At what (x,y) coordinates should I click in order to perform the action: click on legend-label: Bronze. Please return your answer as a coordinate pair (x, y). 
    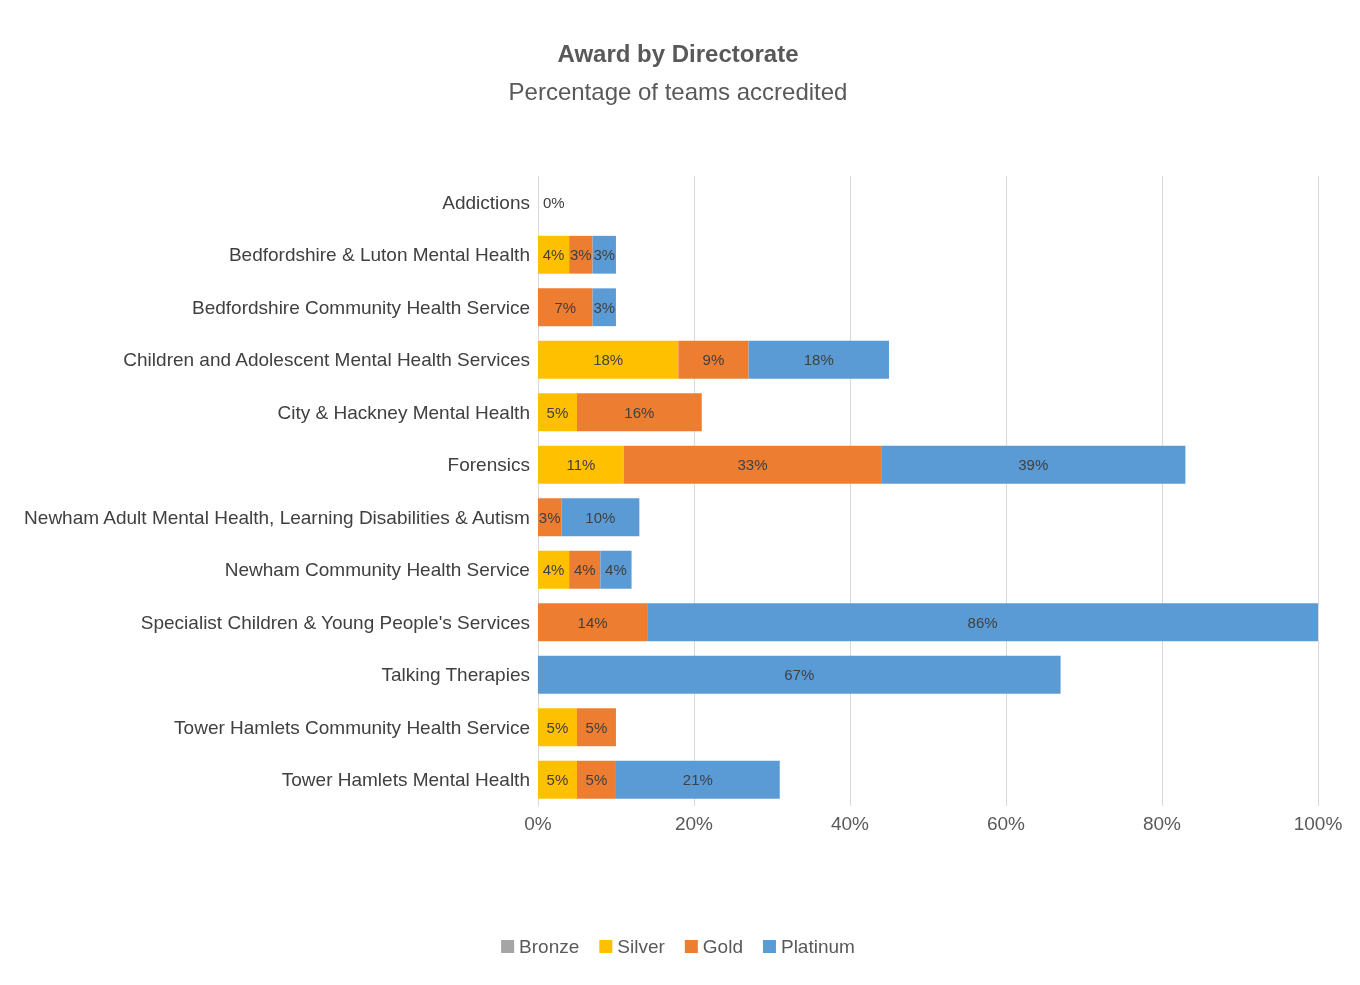
    Looking at the image, I should click on (549, 946).